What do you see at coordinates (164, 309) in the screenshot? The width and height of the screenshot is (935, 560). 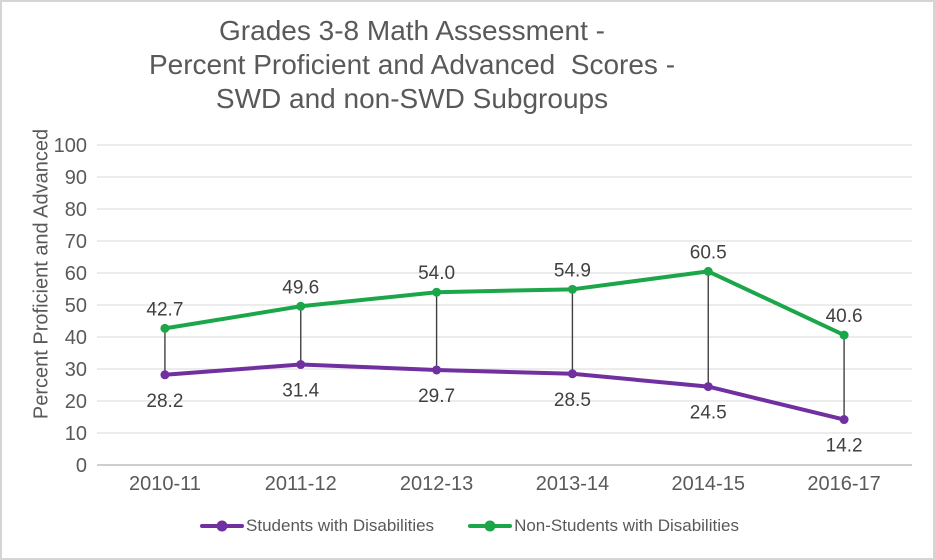 I see `data-label: 42.7` at bounding box center [164, 309].